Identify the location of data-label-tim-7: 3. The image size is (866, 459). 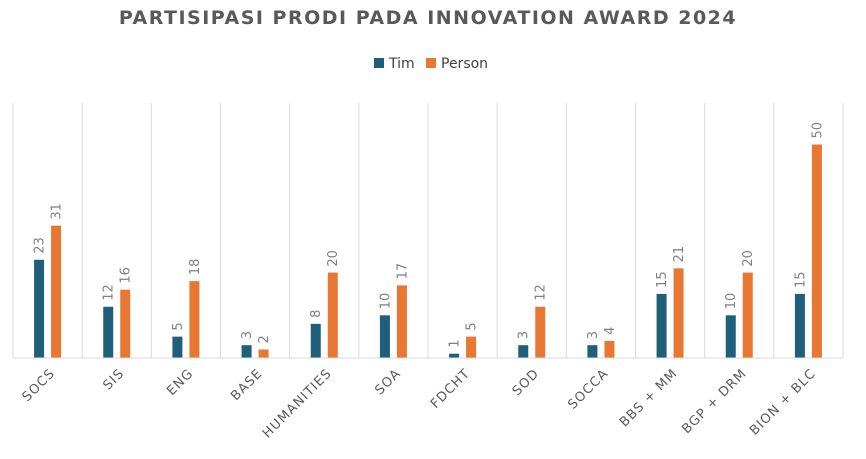
(524, 335).